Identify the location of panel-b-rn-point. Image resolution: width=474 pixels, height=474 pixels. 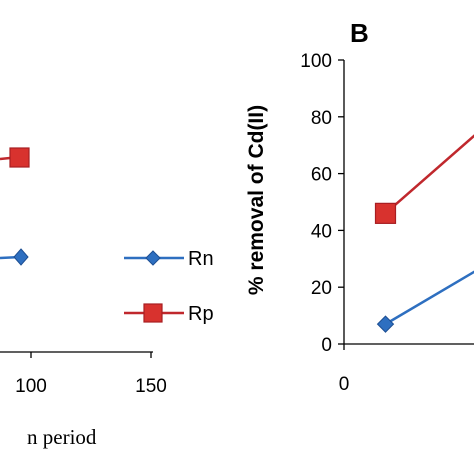
(385, 324).